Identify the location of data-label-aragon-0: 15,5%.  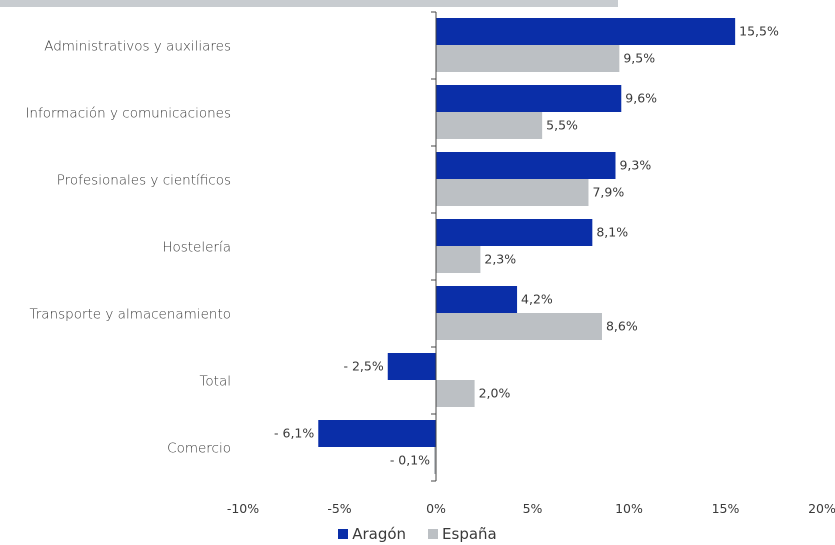
(759, 31).